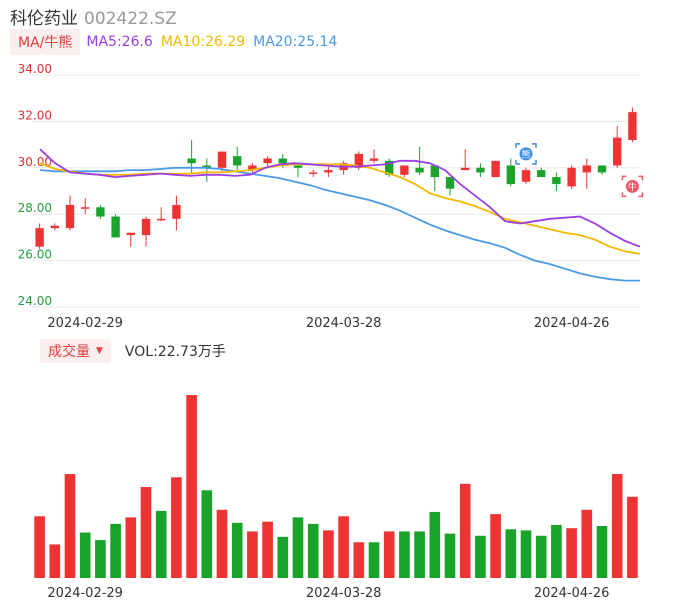 This screenshot has height=606, width=686. What do you see at coordinates (85, 323) in the screenshot?
I see `x-tick-label: 2024-02-29` at bounding box center [85, 323].